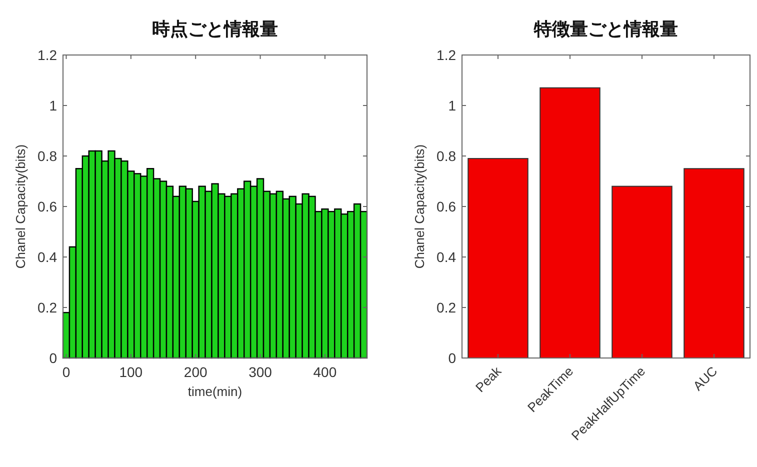 This screenshot has width=757, height=467. Describe the element at coordinates (325, 372) in the screenshot. I see `x-tick-label: 400` at that location.